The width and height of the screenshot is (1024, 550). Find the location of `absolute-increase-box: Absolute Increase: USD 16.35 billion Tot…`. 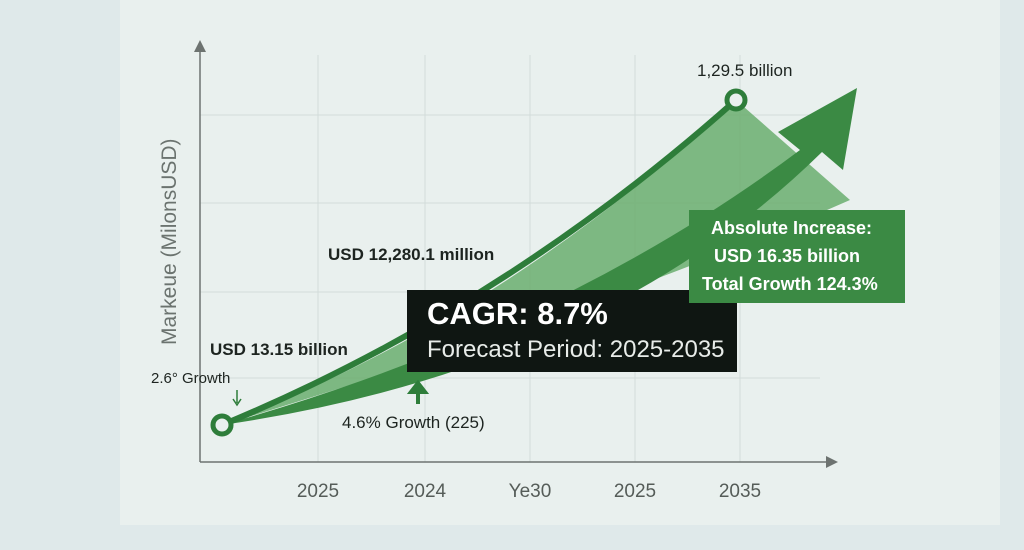

absolute-increase-box: Absolute Increase: USD 16.35 billion Tot… is located at coordinates (797, 256).